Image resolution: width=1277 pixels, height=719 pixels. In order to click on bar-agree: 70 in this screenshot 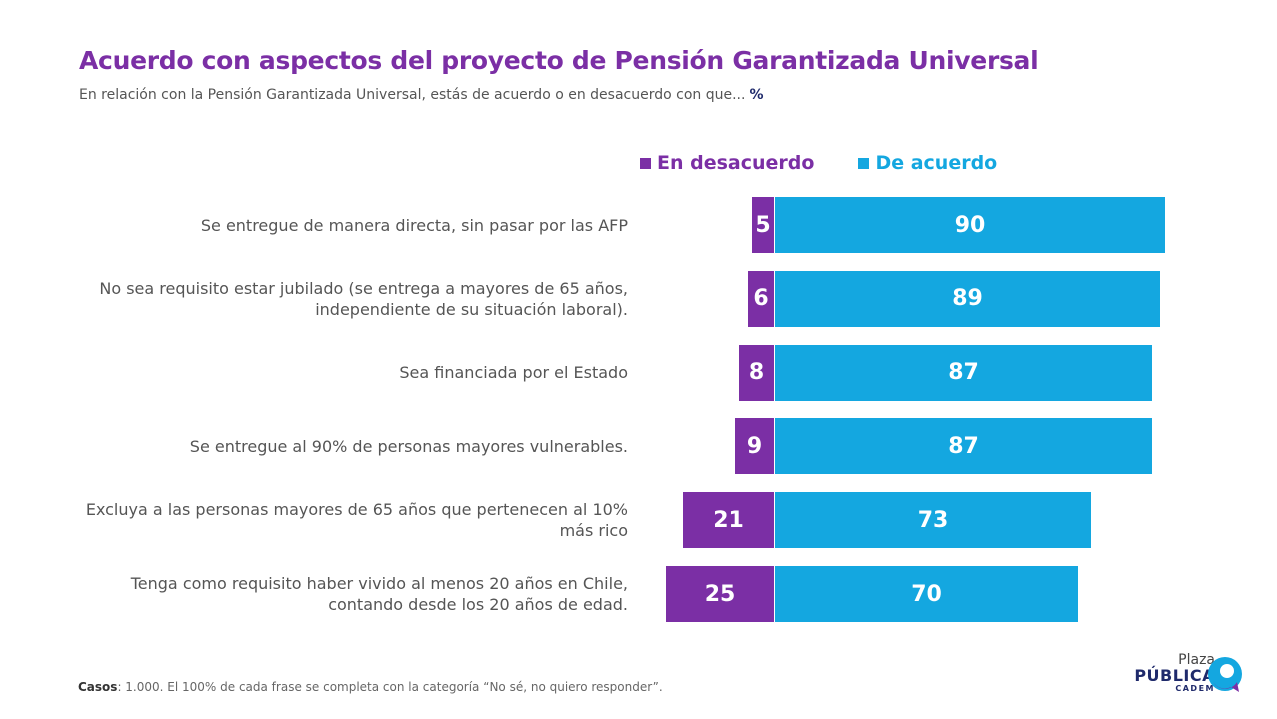, I will do `click(926, 594)`.